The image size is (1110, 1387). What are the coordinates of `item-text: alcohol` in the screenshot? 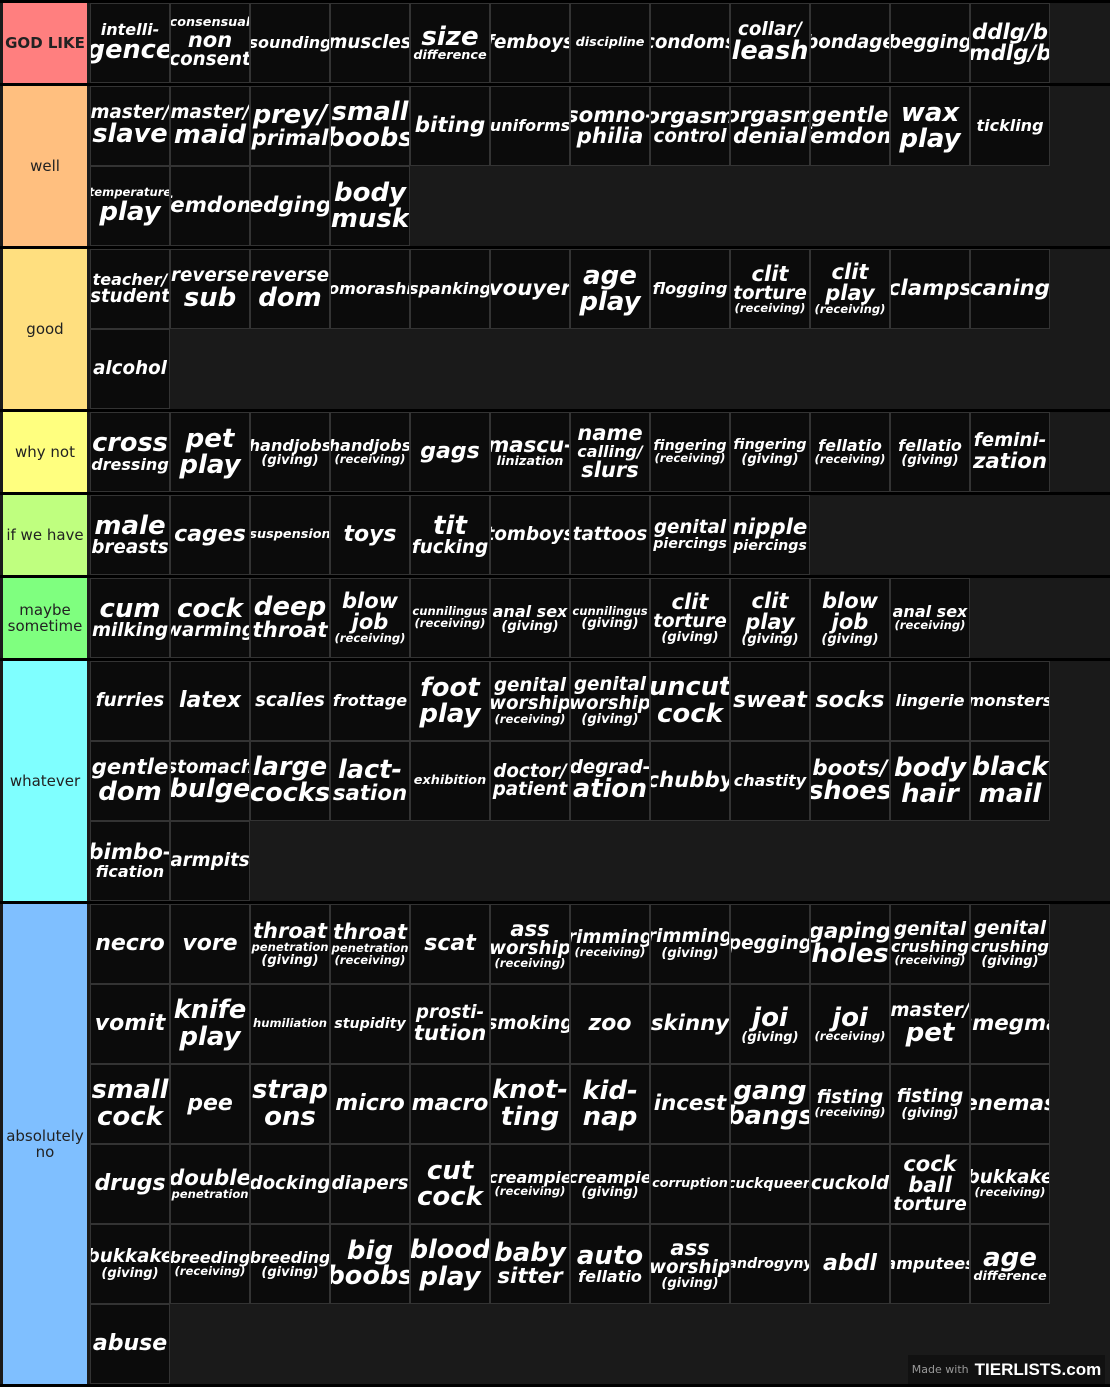 It's located at (130, 368).